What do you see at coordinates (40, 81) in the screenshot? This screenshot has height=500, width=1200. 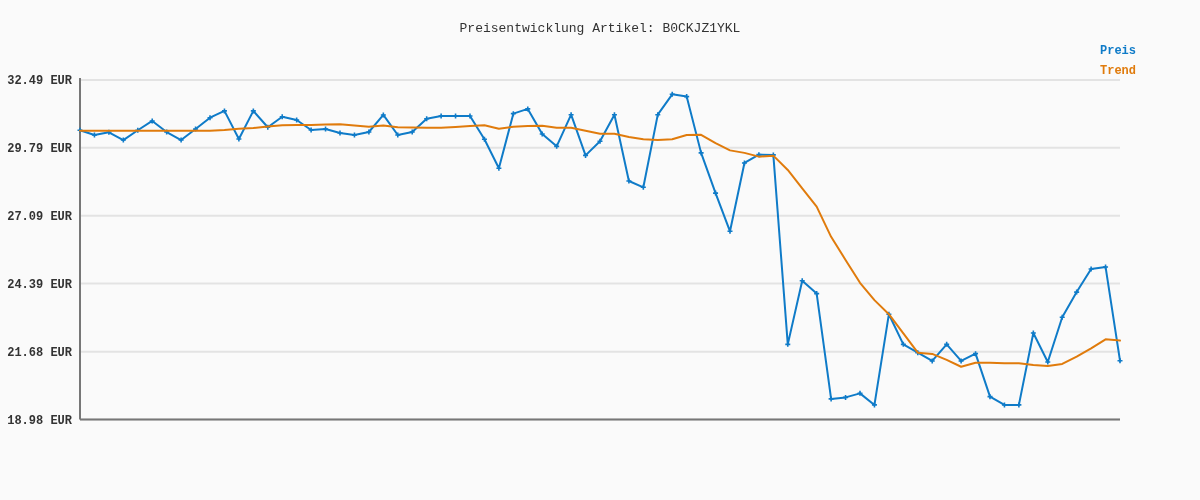 I see `y-tick-label: 32.49 EUR` at bounding box center [40, 81].